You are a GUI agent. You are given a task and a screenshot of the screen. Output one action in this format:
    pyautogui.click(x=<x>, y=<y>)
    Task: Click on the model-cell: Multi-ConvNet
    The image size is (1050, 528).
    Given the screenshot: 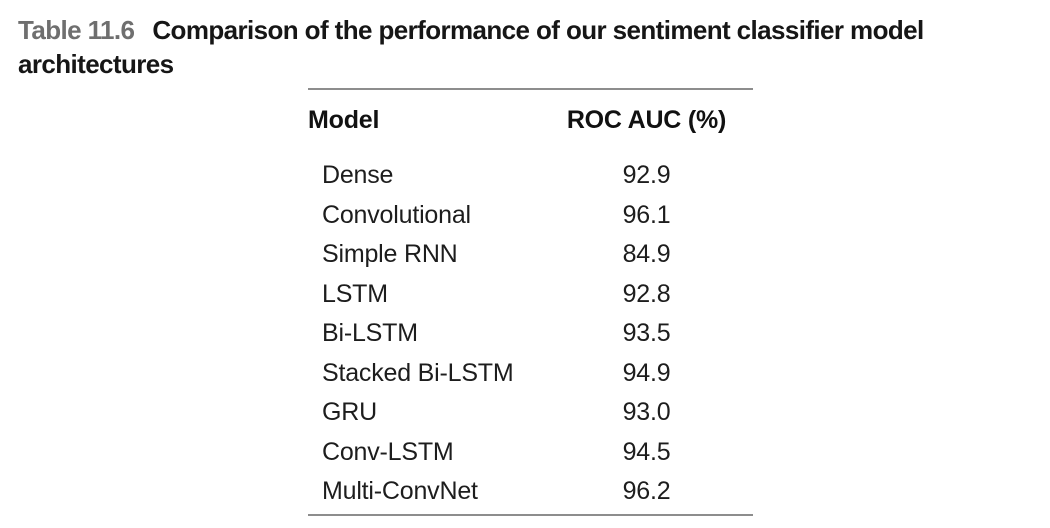 What is the action you would take?
    pyautogui.click(x=400, y=491)
    